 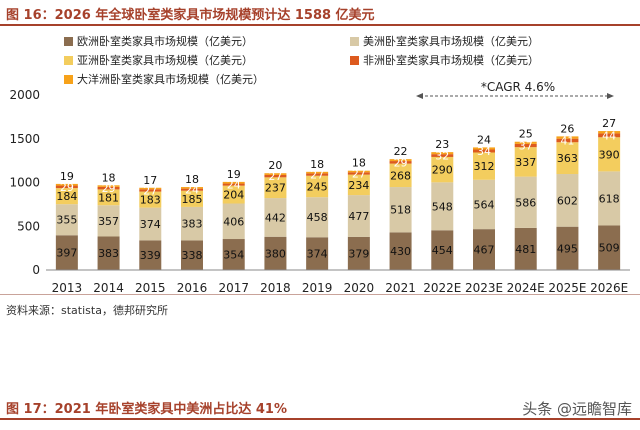 What do you see at coordinates (164, 79) in the screenshot?
I see `legend-item-oceania: 大洋洲卧室类家具市场规模（亿美元）` at bounding box center [164, 79].